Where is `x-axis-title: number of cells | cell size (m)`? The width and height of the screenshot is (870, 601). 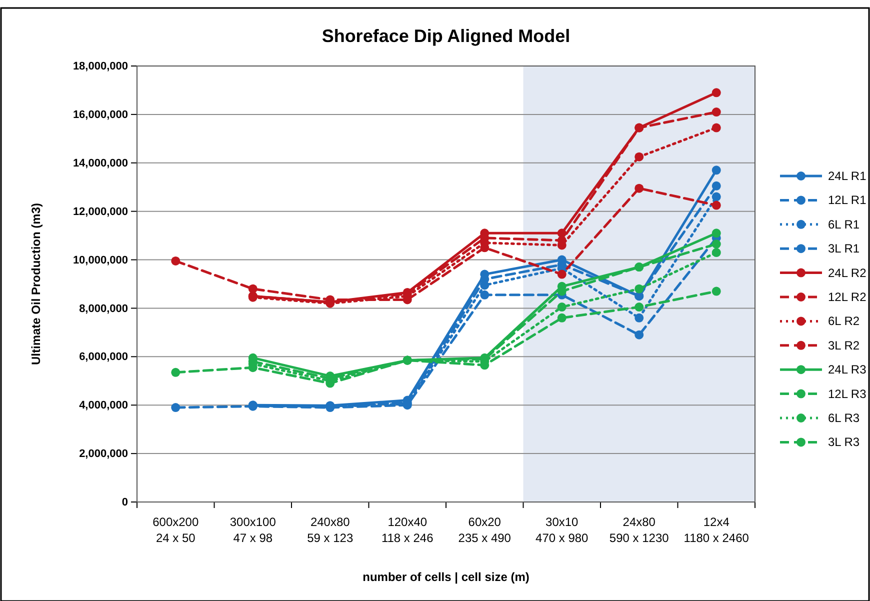
x-axis-title: number of cells | cell size (m) is located at coordinates (446, 577).